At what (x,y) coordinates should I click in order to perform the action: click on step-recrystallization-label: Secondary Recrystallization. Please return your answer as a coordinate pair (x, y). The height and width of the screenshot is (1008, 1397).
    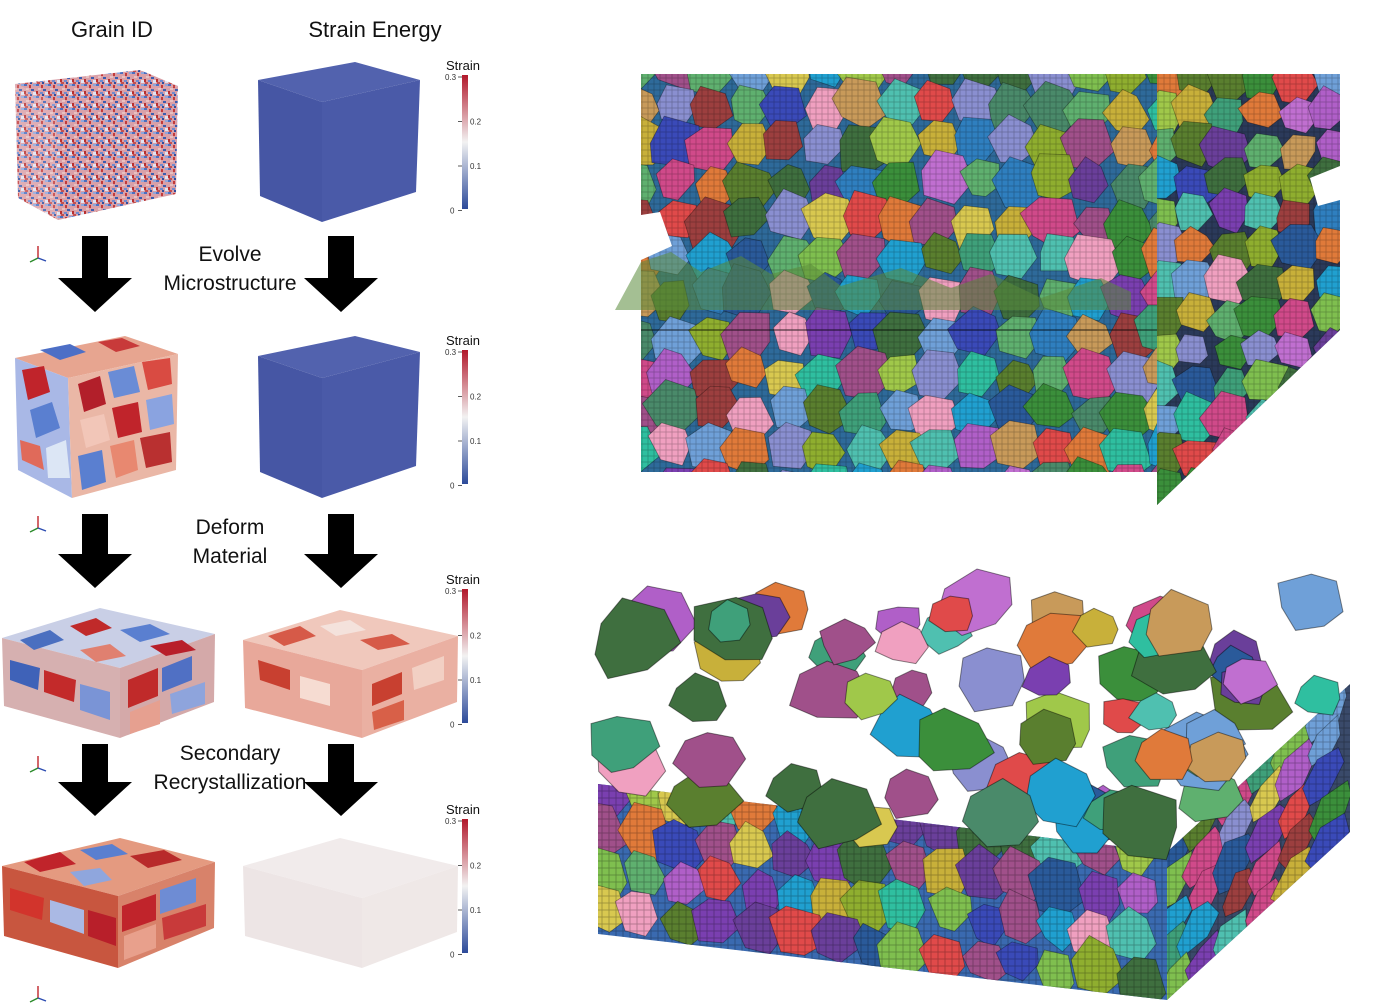
    Looking at the image, I should click on (230, 768).